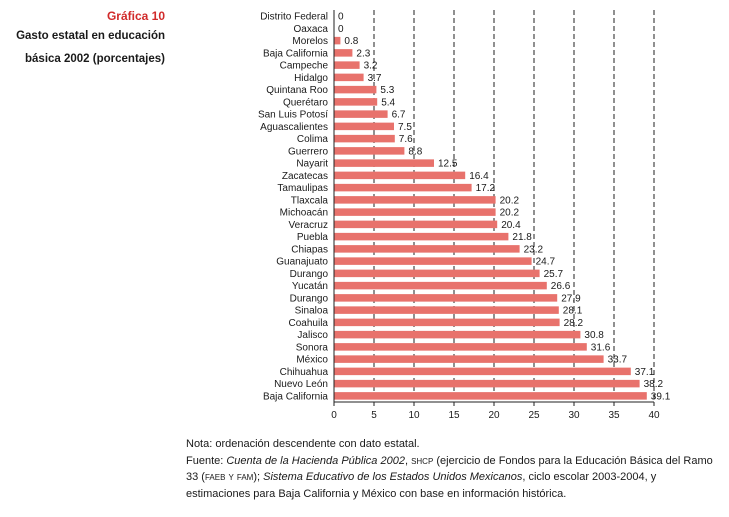 Image resolution: width=729 pixels, height=517 pixels. Describe the element at coordinates (351, 41) in the screenshot. I see `value-label: 0.8` at that location.